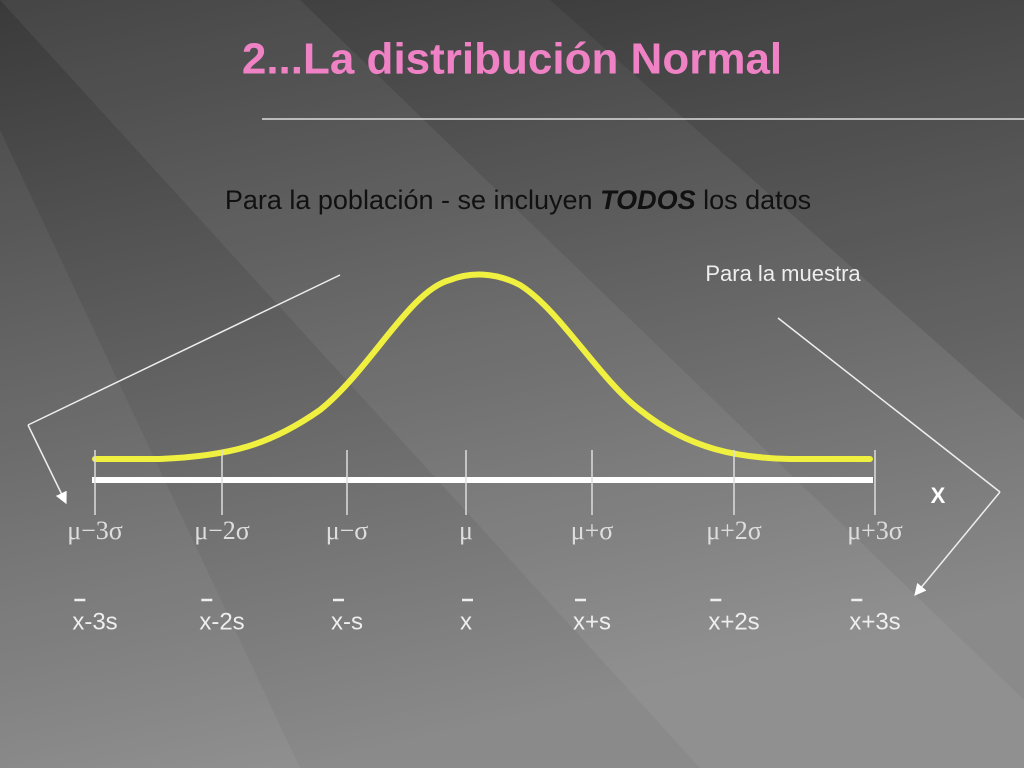 The height and width of the screenshot is (768, 1024). What do you see at coordinates (874, 621) in the screenshot?
I see `sample-label: x+3s` at bounding box center [874, 621].